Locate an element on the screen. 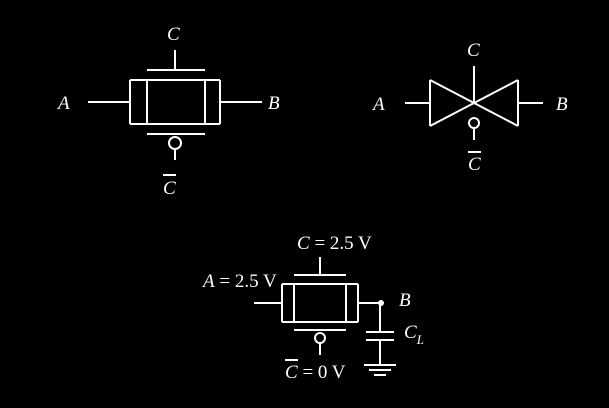  symbol-output-label-b: B is located at coordinates (562, 104).